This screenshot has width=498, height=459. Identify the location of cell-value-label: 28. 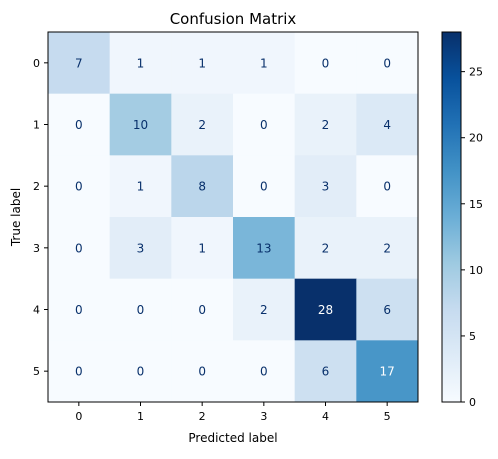
(325, 310).